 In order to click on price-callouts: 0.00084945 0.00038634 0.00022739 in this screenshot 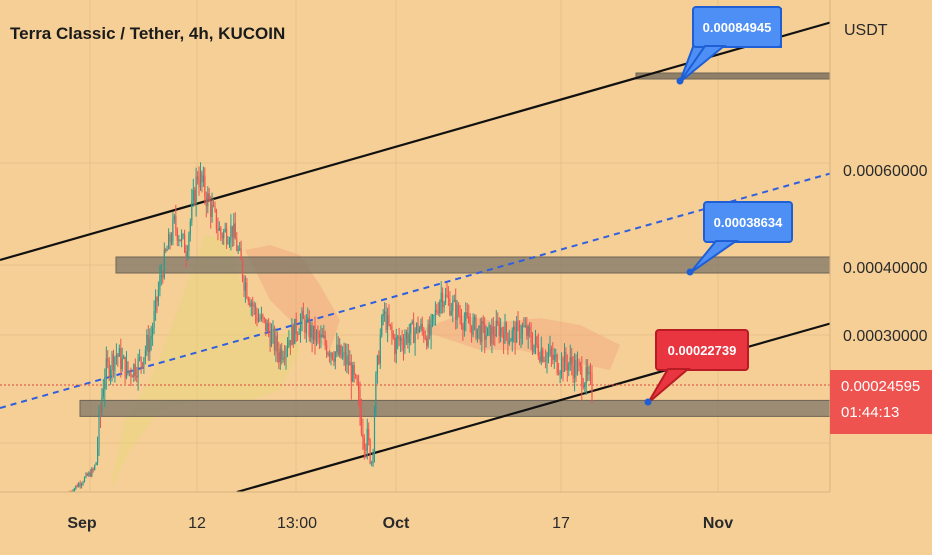, I will do `click(718, 206)`.